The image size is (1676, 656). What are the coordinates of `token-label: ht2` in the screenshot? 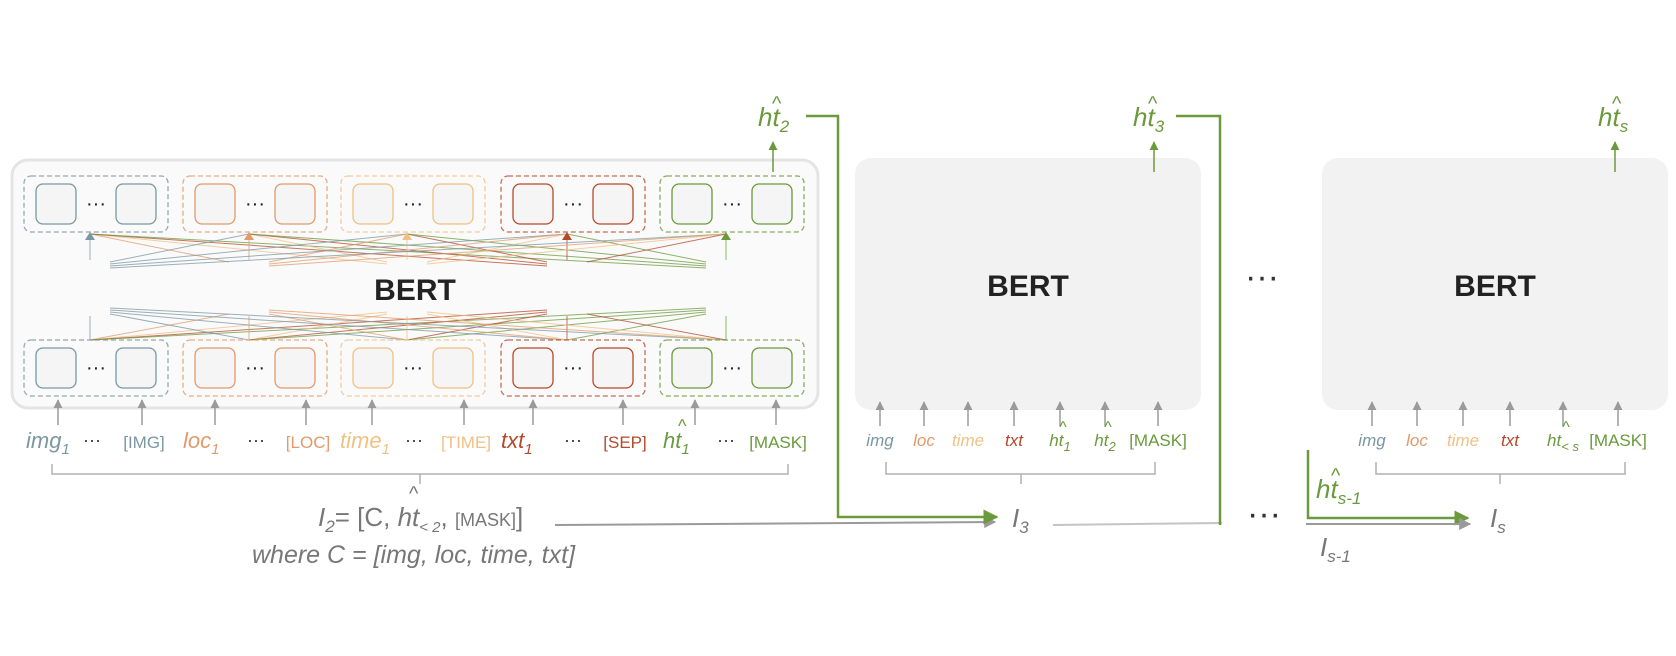 It's located at (1105, 442).